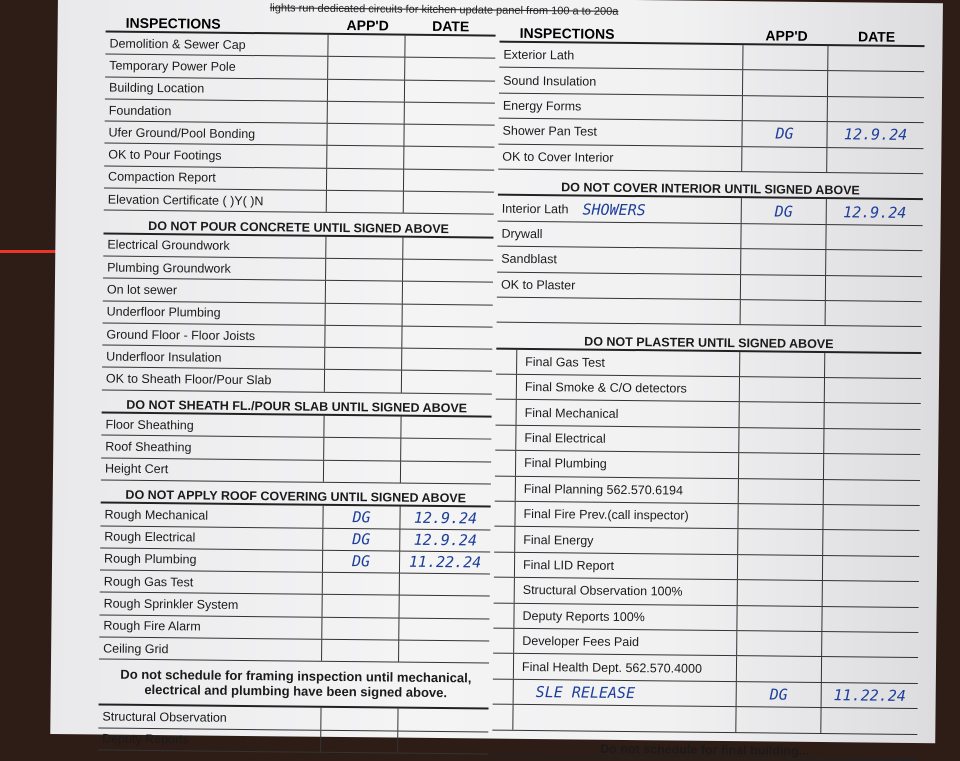  What do you see at coordinates (620, 81) in the screenshot?
I see `inspection-label: Sound Insulation` at bounding box center [620, 81].